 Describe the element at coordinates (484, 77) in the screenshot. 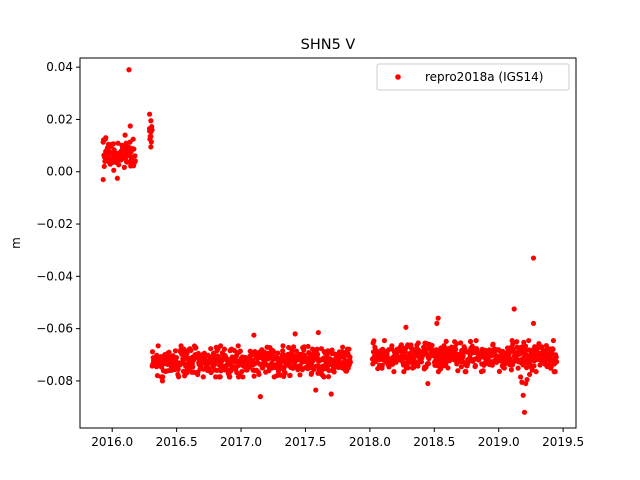

I see `legend-label: repro2018a (IGS14)` at that location.